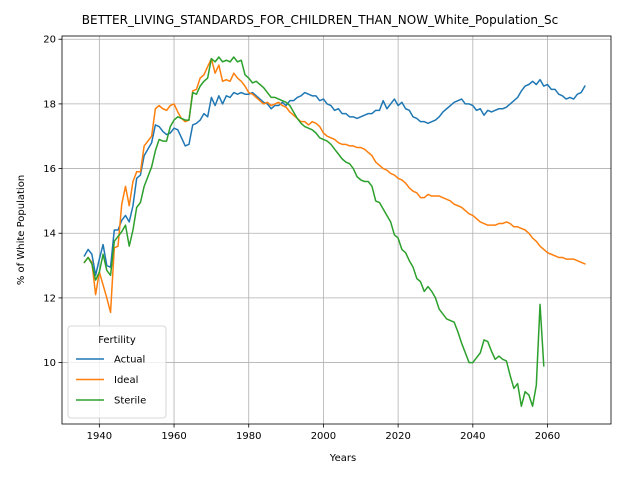 This screenshot has width=640, height=480. What do you see at coordinates (117, 340) in the screenshot?
I see `legend-title: Fertility` at bounding box center [117, 340].